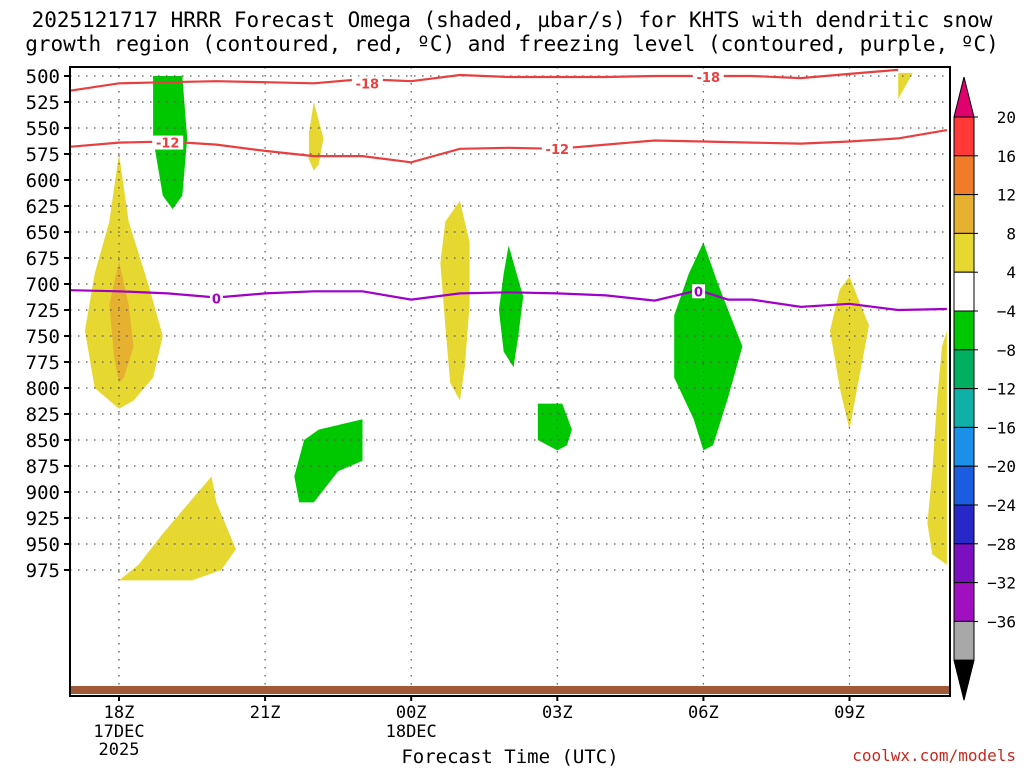 The image size is (1024, 768). Describe the element at coordinates (43, 311) in the screenshot. I see `y-tick-label-725: 725` at that location.